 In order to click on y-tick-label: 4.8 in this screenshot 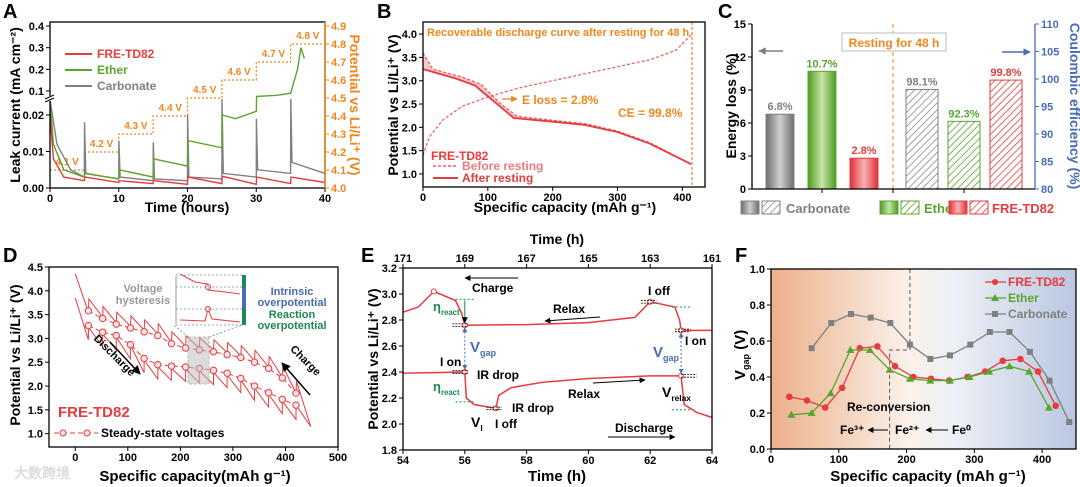, I will do `click(338, 45)`.